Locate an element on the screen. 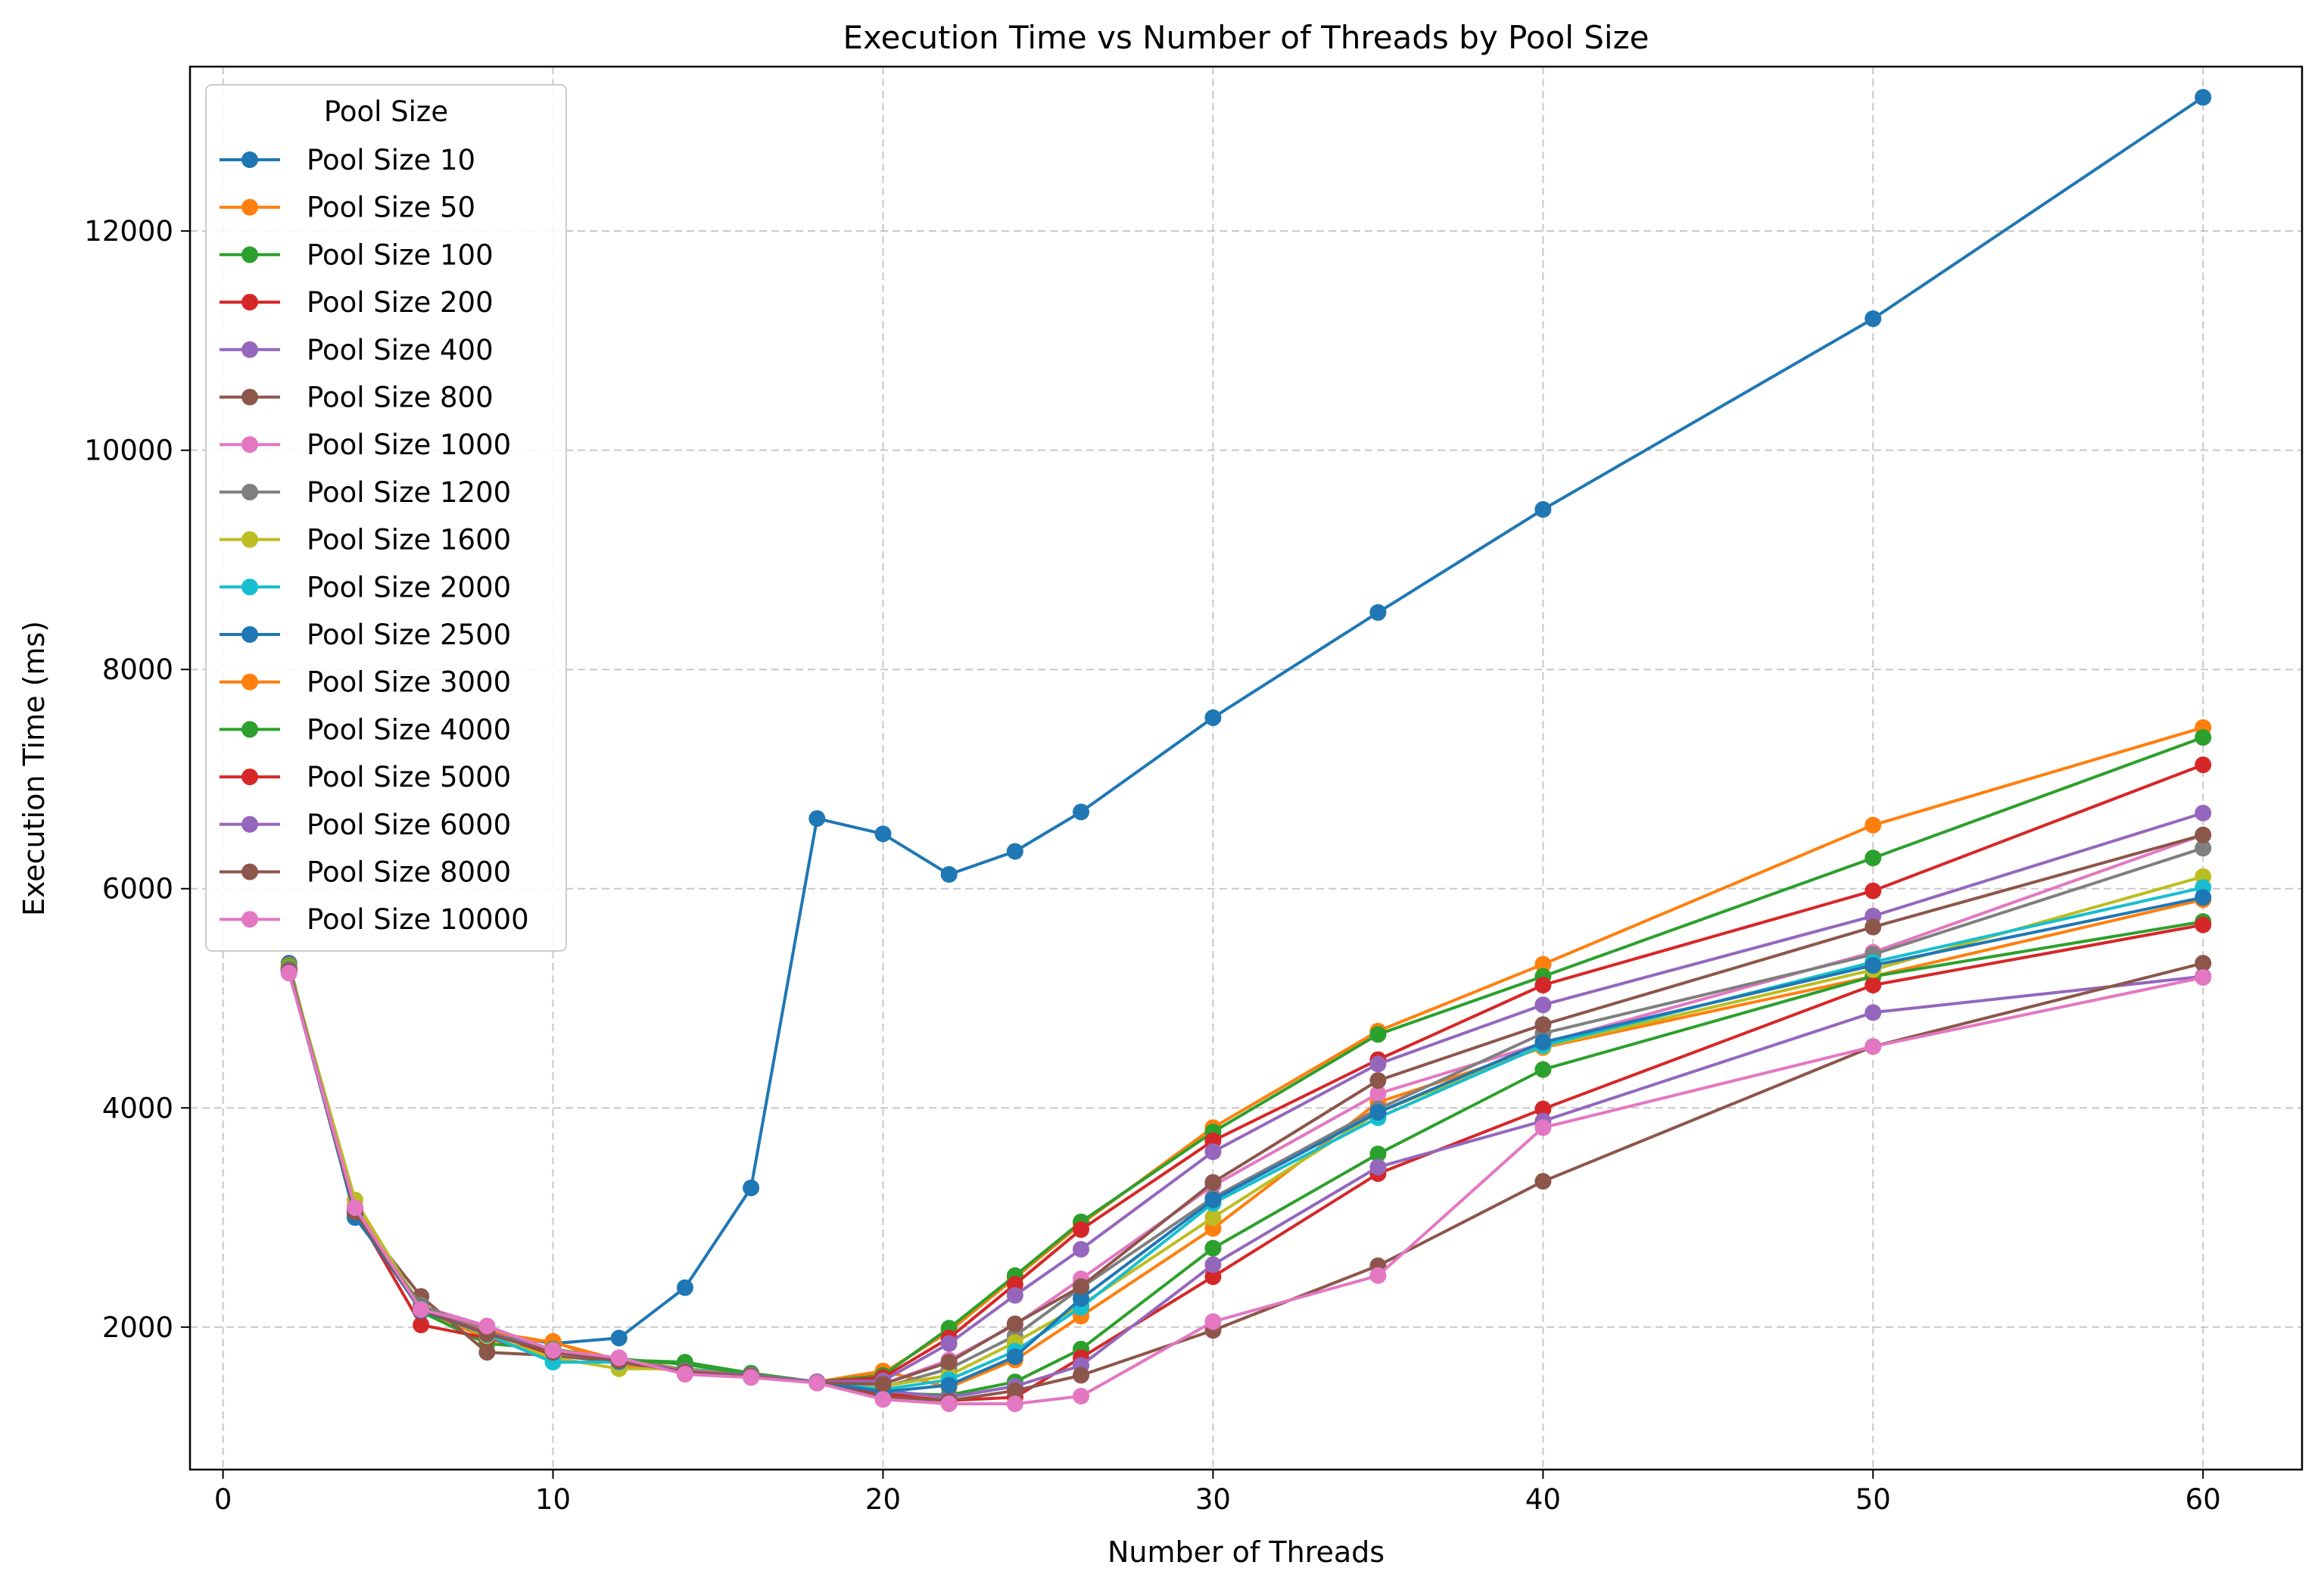 This screenshot has width=2324, height=1593. legend-item: Pool Size 6000 is located at coordinates (365, 825).